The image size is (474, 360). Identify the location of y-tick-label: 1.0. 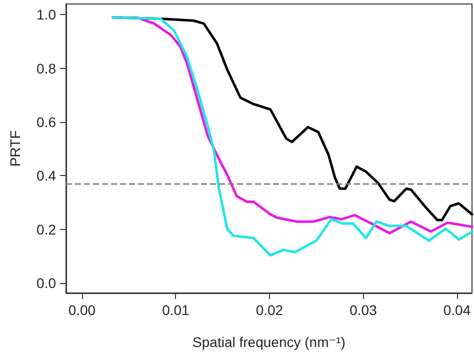
(46, 14).